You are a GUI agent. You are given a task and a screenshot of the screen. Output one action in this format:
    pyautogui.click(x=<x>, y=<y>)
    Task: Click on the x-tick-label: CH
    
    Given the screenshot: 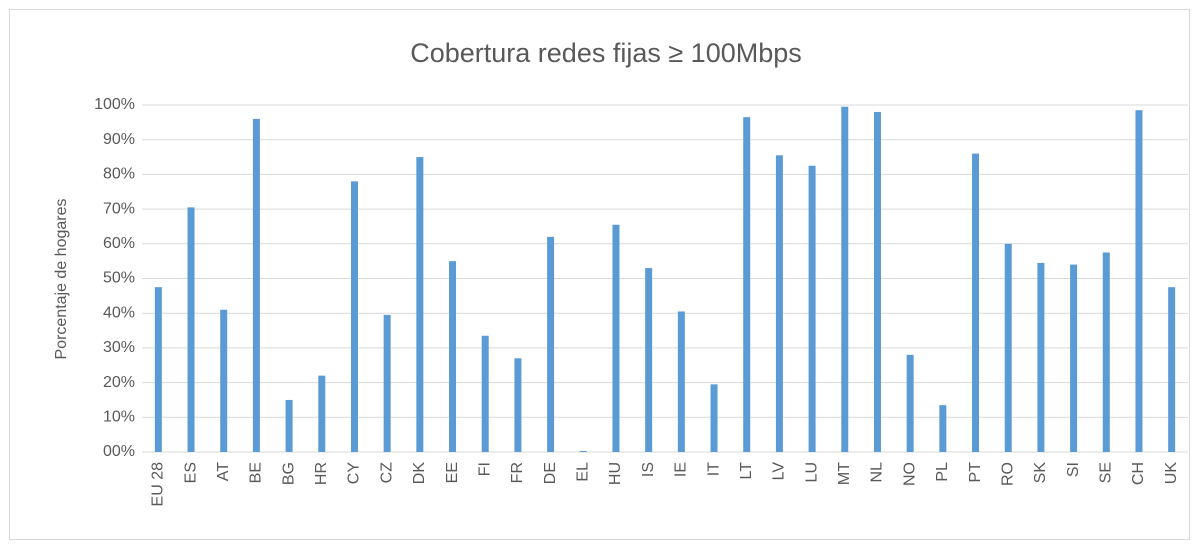 What is the action you would take?
    pyautogui.click(x=1138, y=473)
    